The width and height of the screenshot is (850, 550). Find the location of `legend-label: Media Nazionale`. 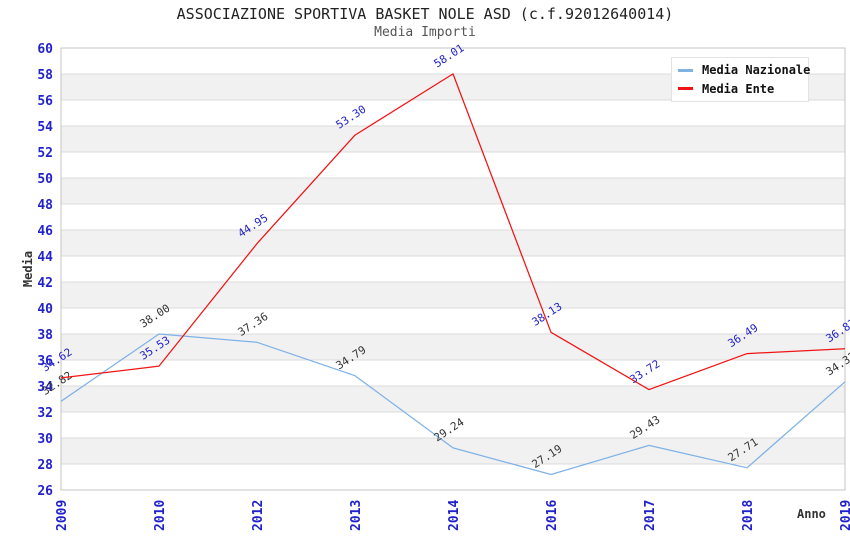

legend-label: Media Nazionale is located at coordinates (756, 70).